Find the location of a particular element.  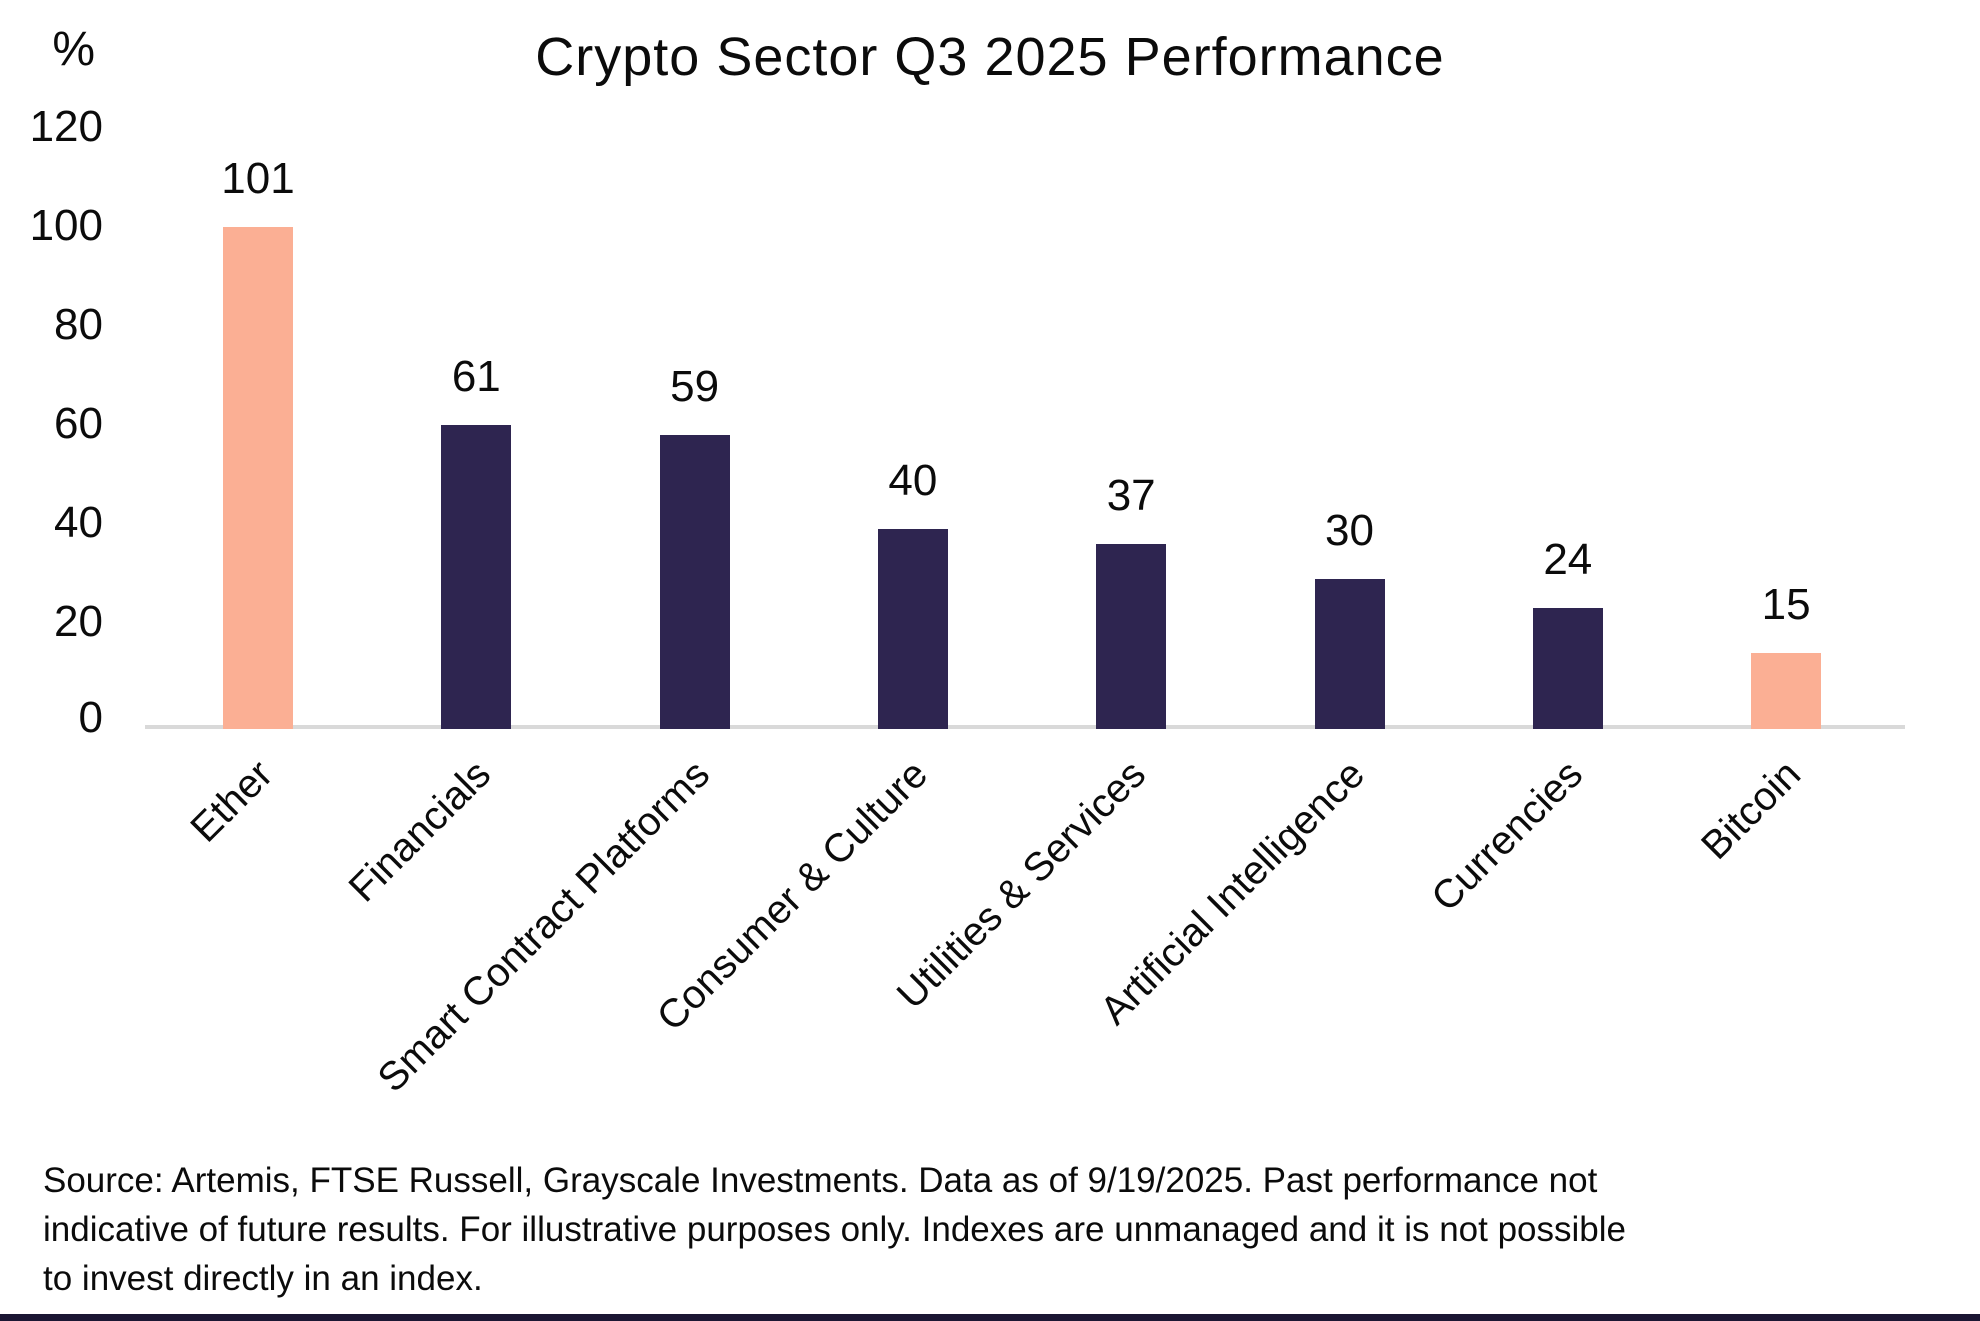

chart-title: Crypto Sector Q3 2025 Performance is located at coordinates (990, 57).